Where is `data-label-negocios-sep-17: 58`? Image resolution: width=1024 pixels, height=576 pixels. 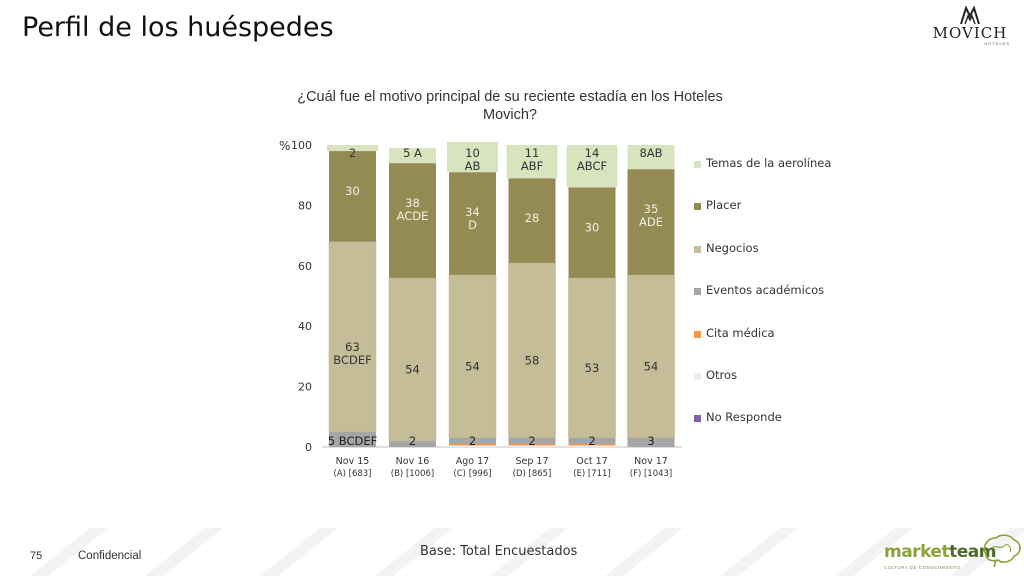
data-label-negocios-sep-17: 58 is located at coordinates (532, 360).